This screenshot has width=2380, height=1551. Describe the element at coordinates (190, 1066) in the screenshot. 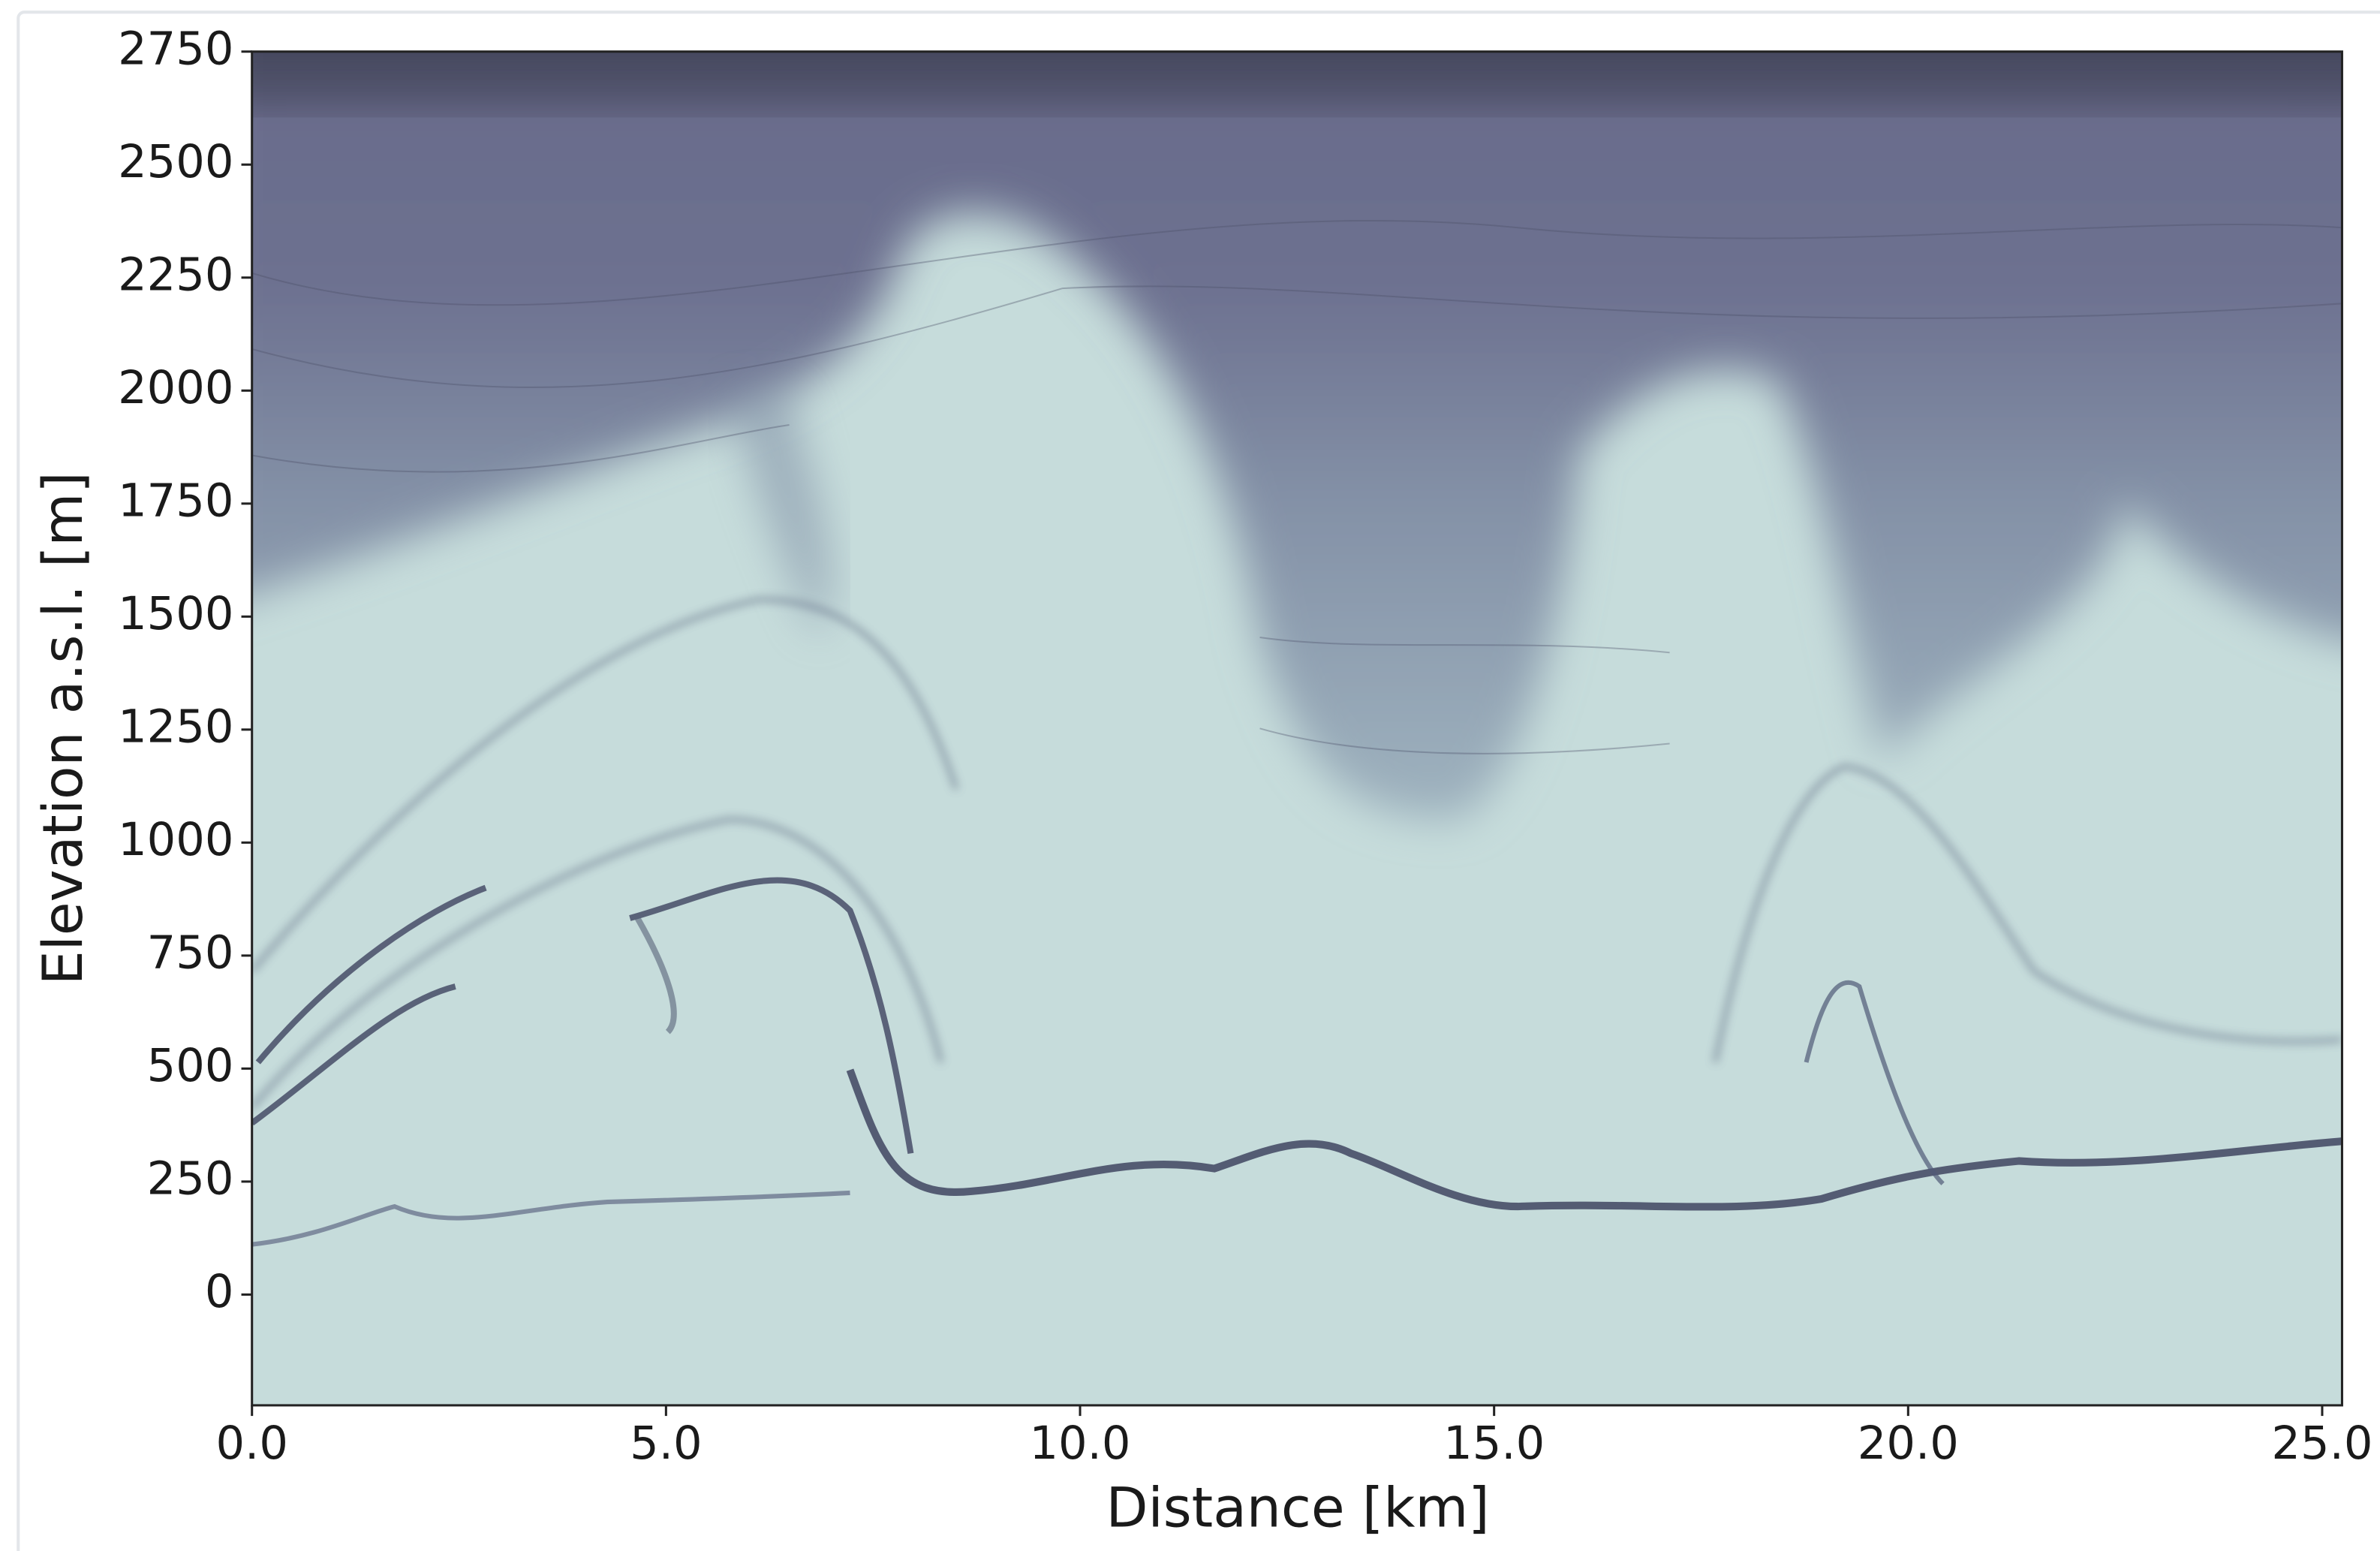

I see `y-tick-label: 500` at that location.